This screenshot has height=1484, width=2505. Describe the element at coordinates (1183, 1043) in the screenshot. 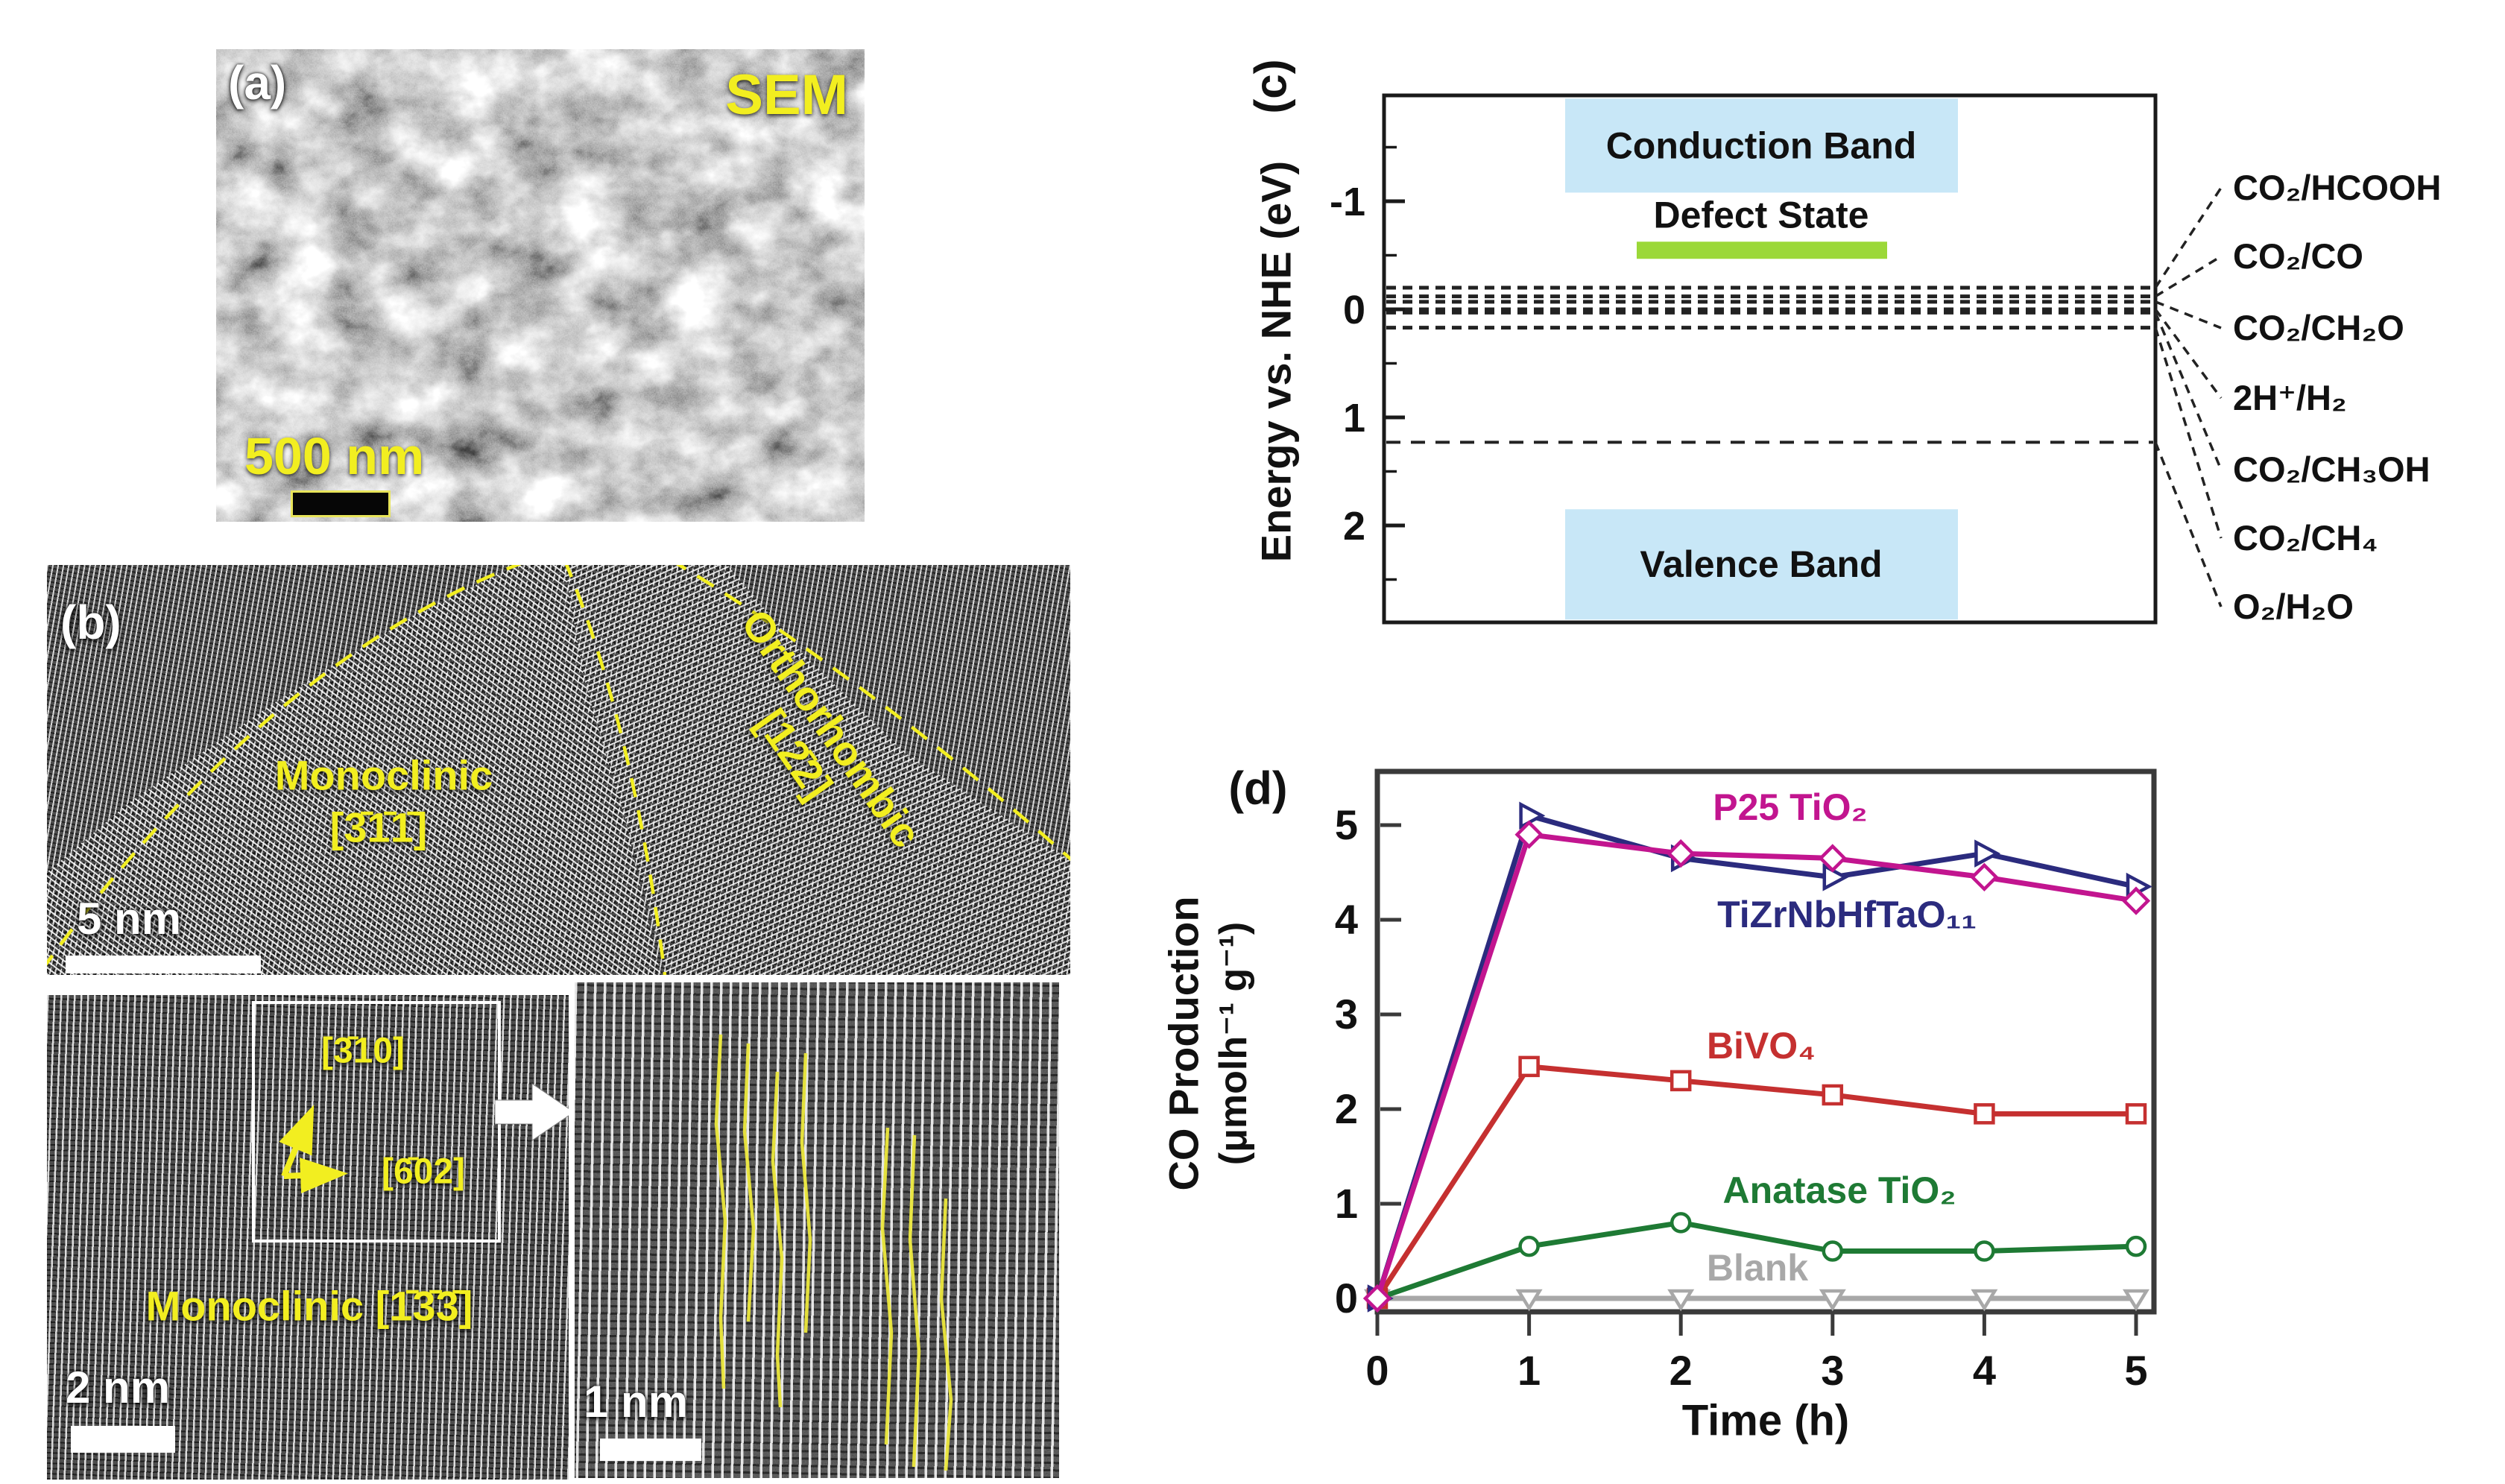

I see `panel-d-y-axis-title-line1: CO Production` at that location.